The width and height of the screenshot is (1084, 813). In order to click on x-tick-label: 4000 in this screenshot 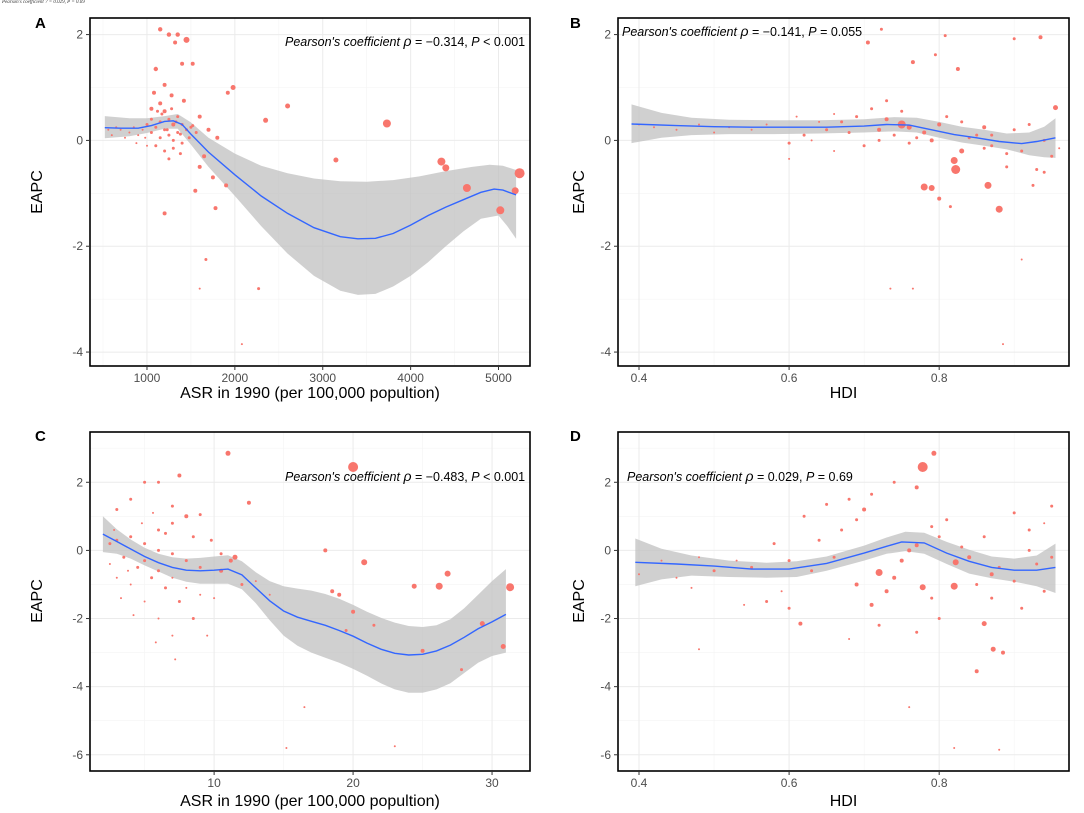, I will do `click(410, 378)`.